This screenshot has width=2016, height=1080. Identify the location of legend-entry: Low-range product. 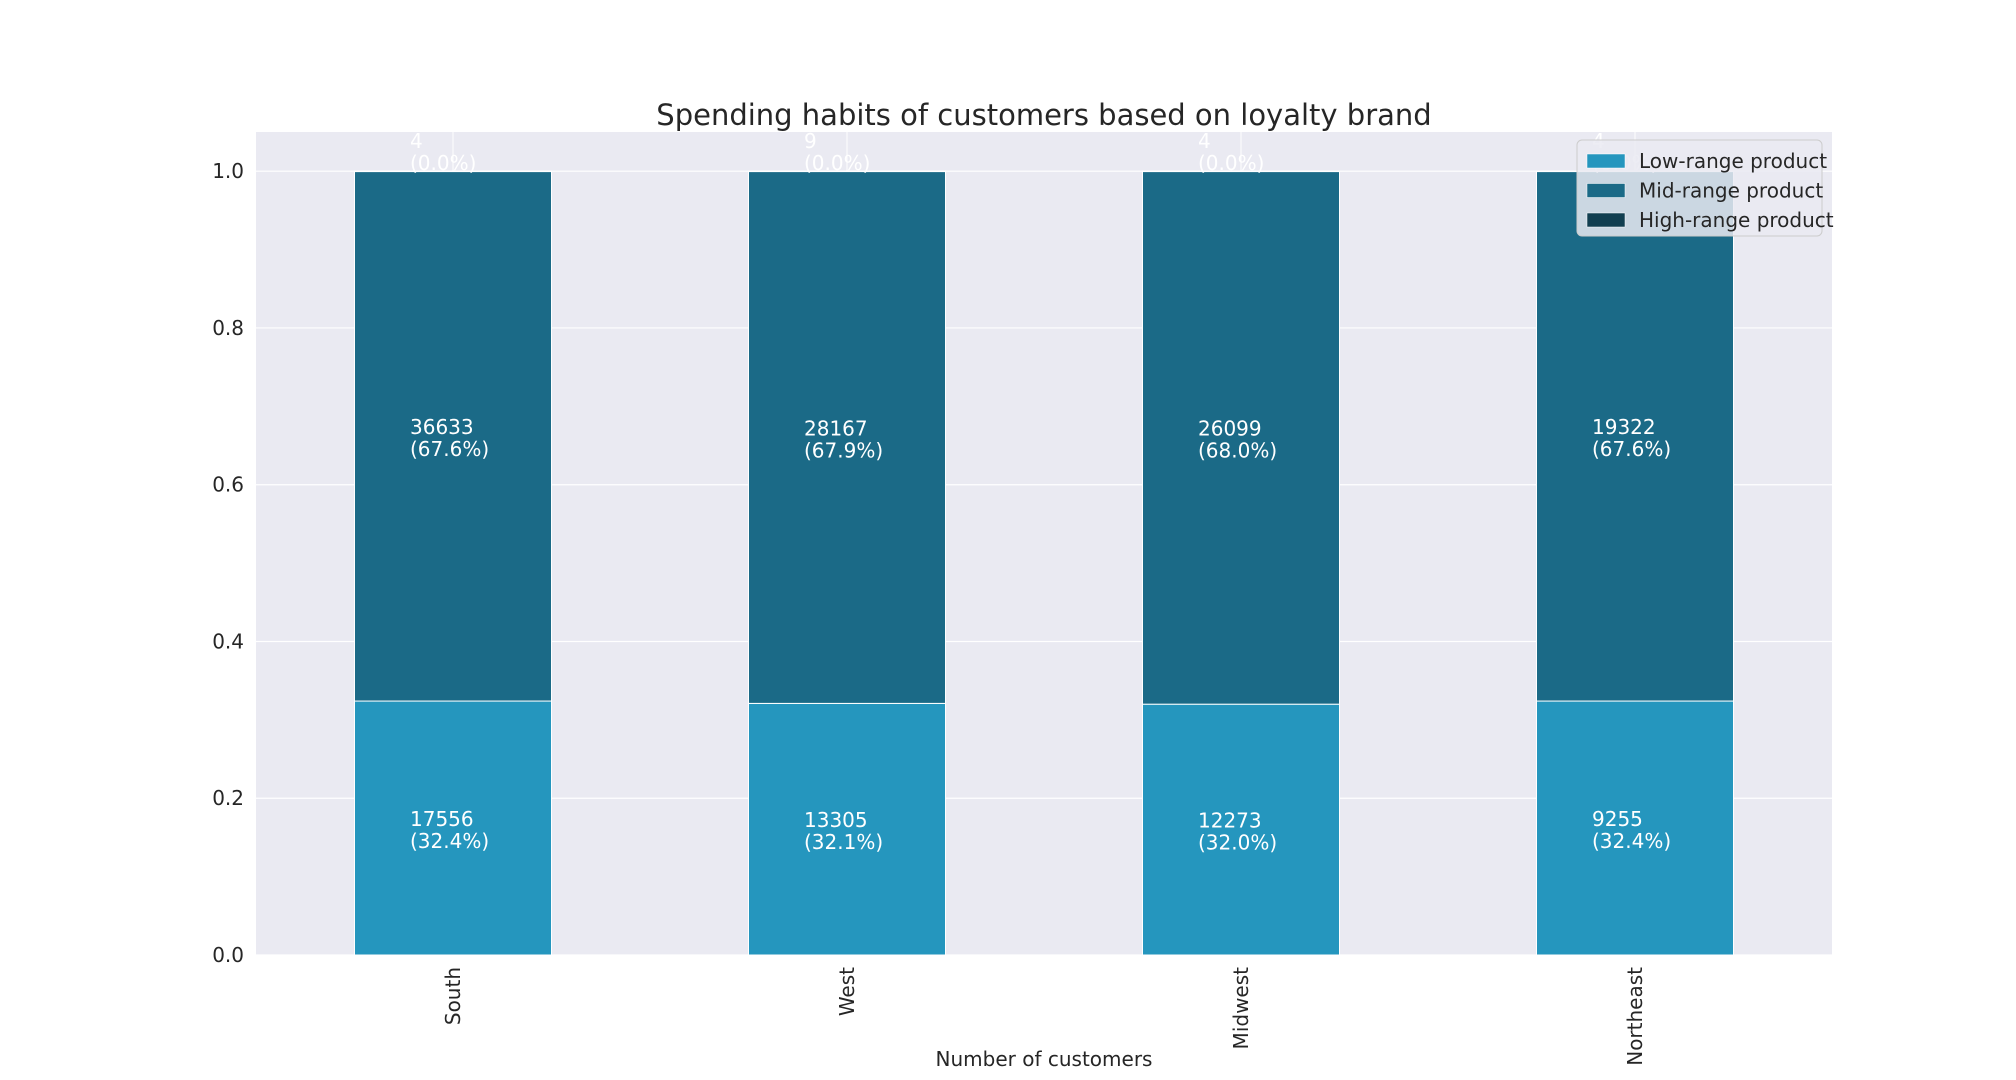
(1733, 161).